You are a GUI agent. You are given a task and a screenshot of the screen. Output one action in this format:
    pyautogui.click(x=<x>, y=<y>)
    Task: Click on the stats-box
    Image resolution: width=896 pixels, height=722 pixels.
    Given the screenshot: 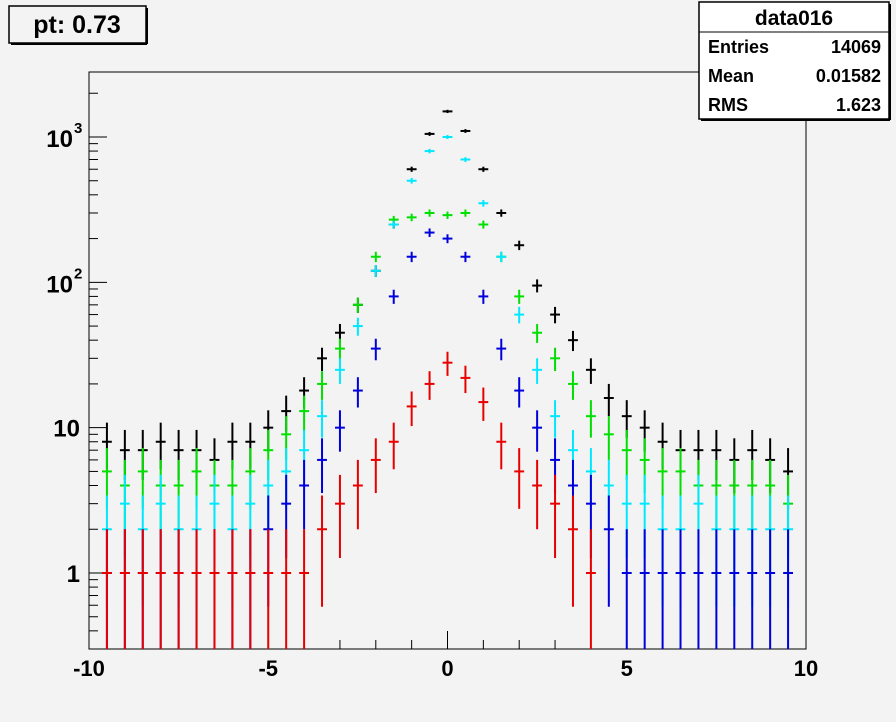 What is the action you would take?
    pyautogui.click(x=794, y=60)
    